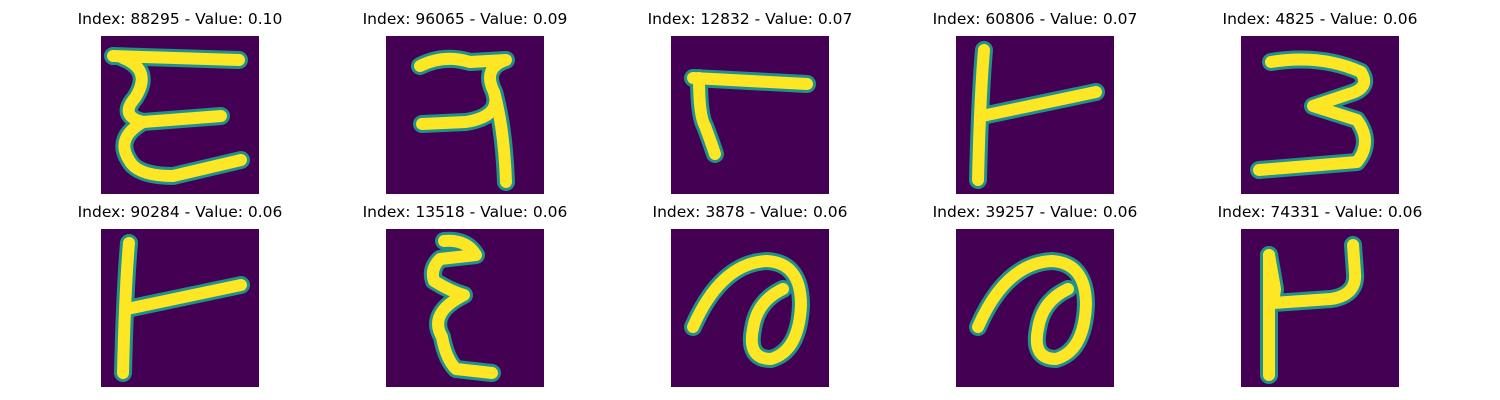 Image resolution: width=1500 pixels, height=400 pixels. I want to click on panel-title: Index: 74331 - Value: 0.06, so click(1320, 212).